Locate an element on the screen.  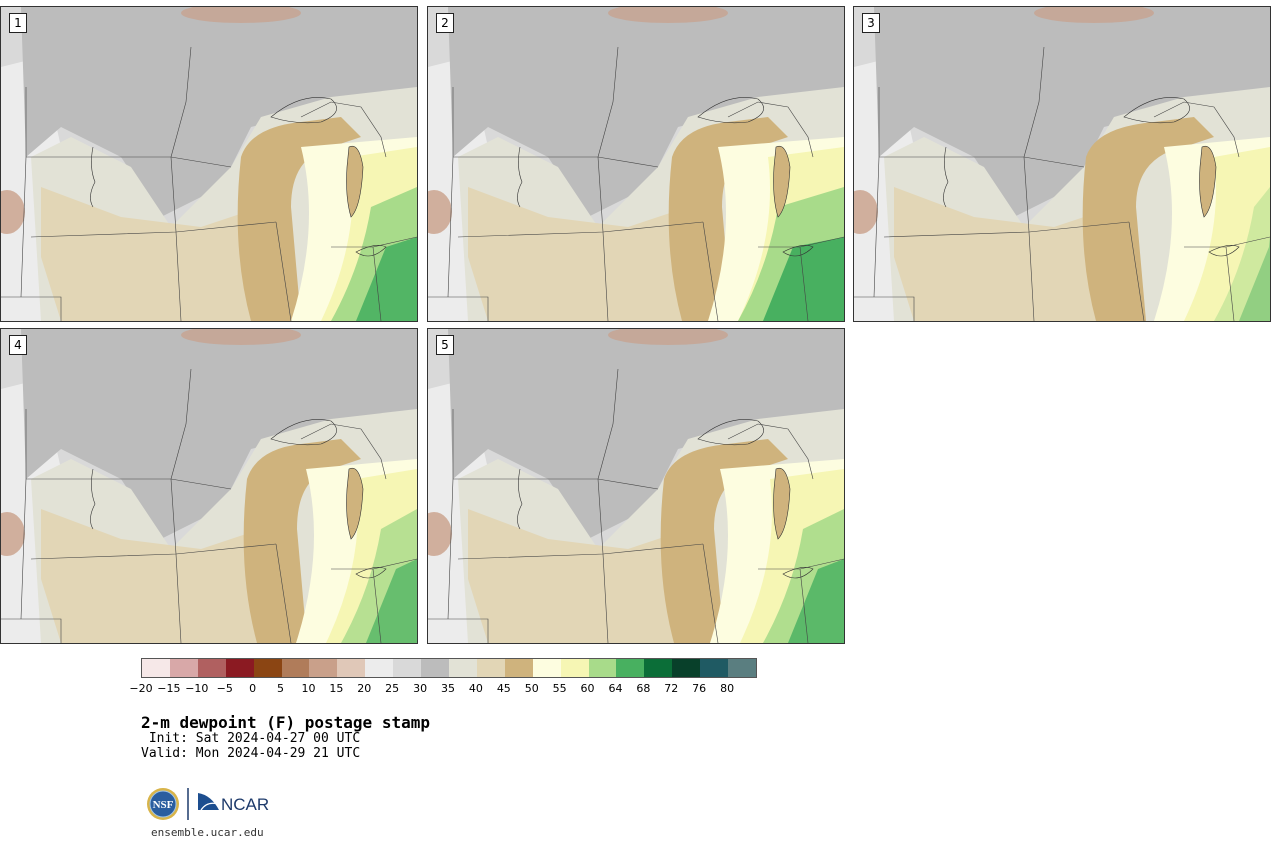
colorbar-tick-label: 0 is located at coordinates (253, 688).